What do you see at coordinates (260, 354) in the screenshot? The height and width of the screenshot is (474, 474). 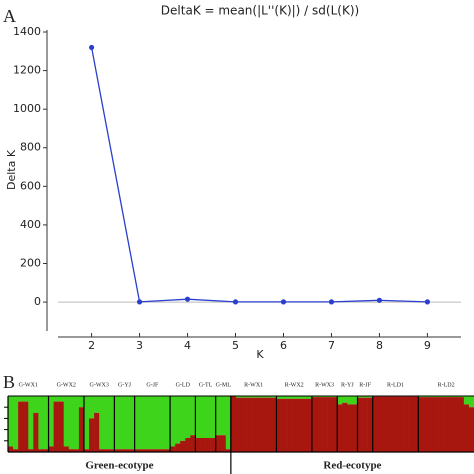 I see `x-axis-label: K` at bounding box center [260, 354].